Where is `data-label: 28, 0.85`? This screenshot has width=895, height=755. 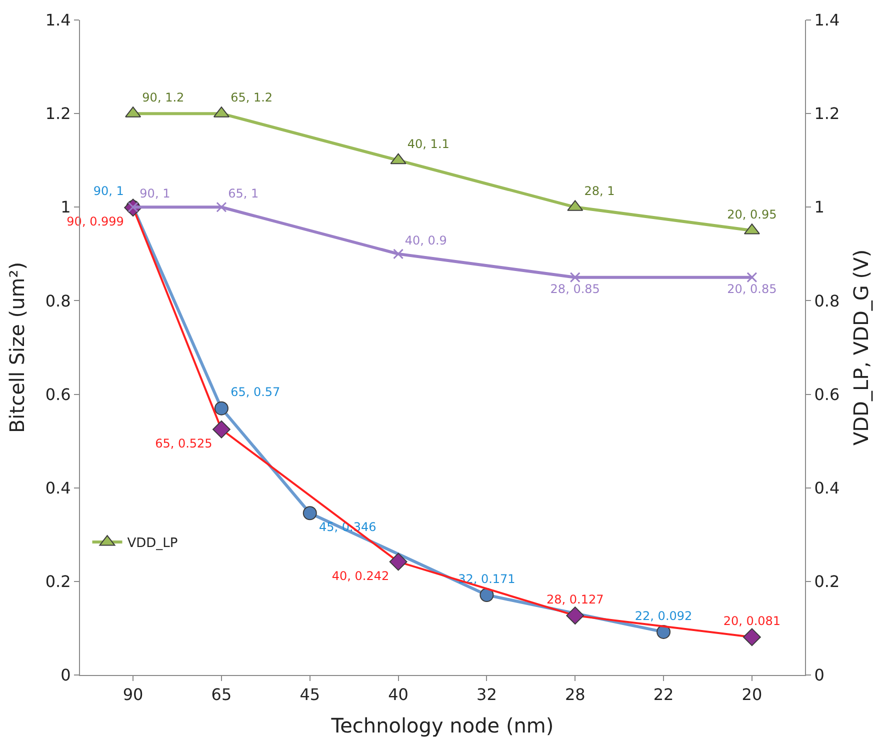
data-label: 28, 0.85 is located at coordinates (575, 289).